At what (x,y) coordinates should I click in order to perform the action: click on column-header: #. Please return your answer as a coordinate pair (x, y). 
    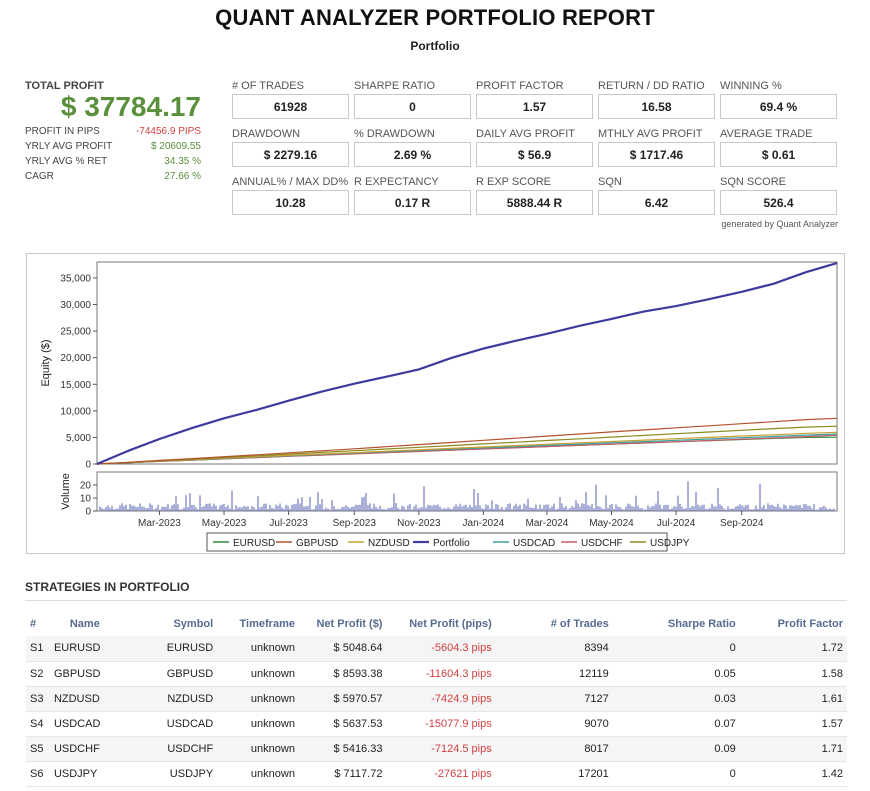
    Looking at the image, I should click on (33, 624).